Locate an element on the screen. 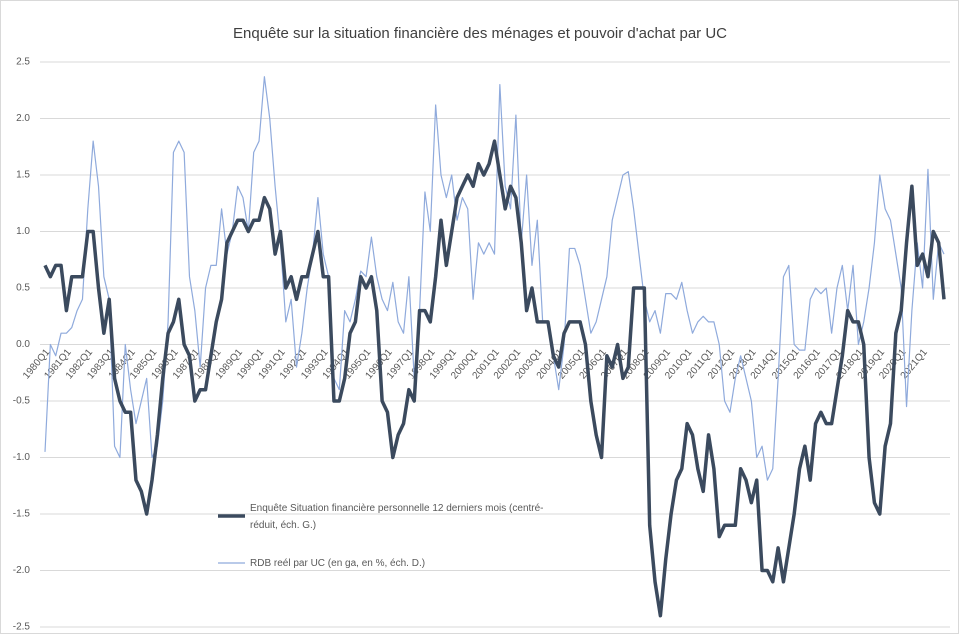 This screenshot has width=959, height=634. y-tick-label: 0.5 is located at coordinates (23, 288).